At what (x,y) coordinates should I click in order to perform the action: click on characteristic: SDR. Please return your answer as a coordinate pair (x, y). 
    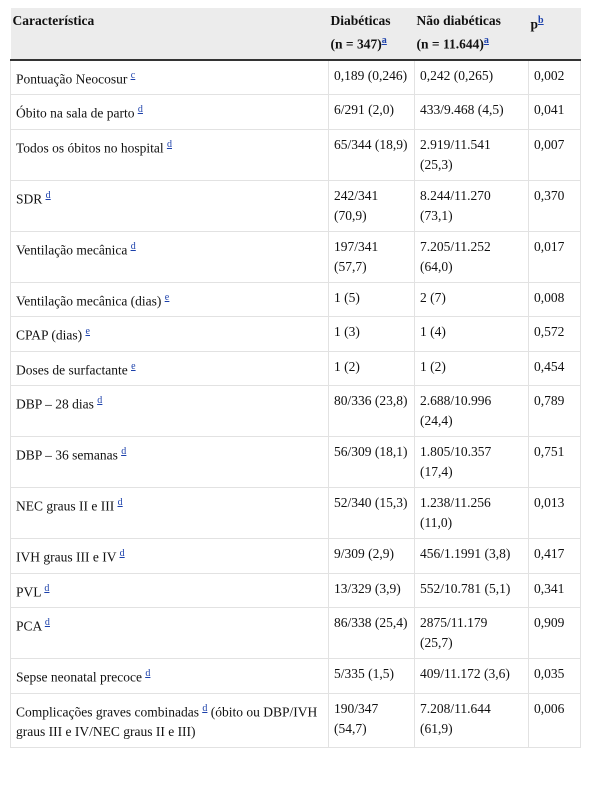
    Looking at the image, I should click on (29, 198).